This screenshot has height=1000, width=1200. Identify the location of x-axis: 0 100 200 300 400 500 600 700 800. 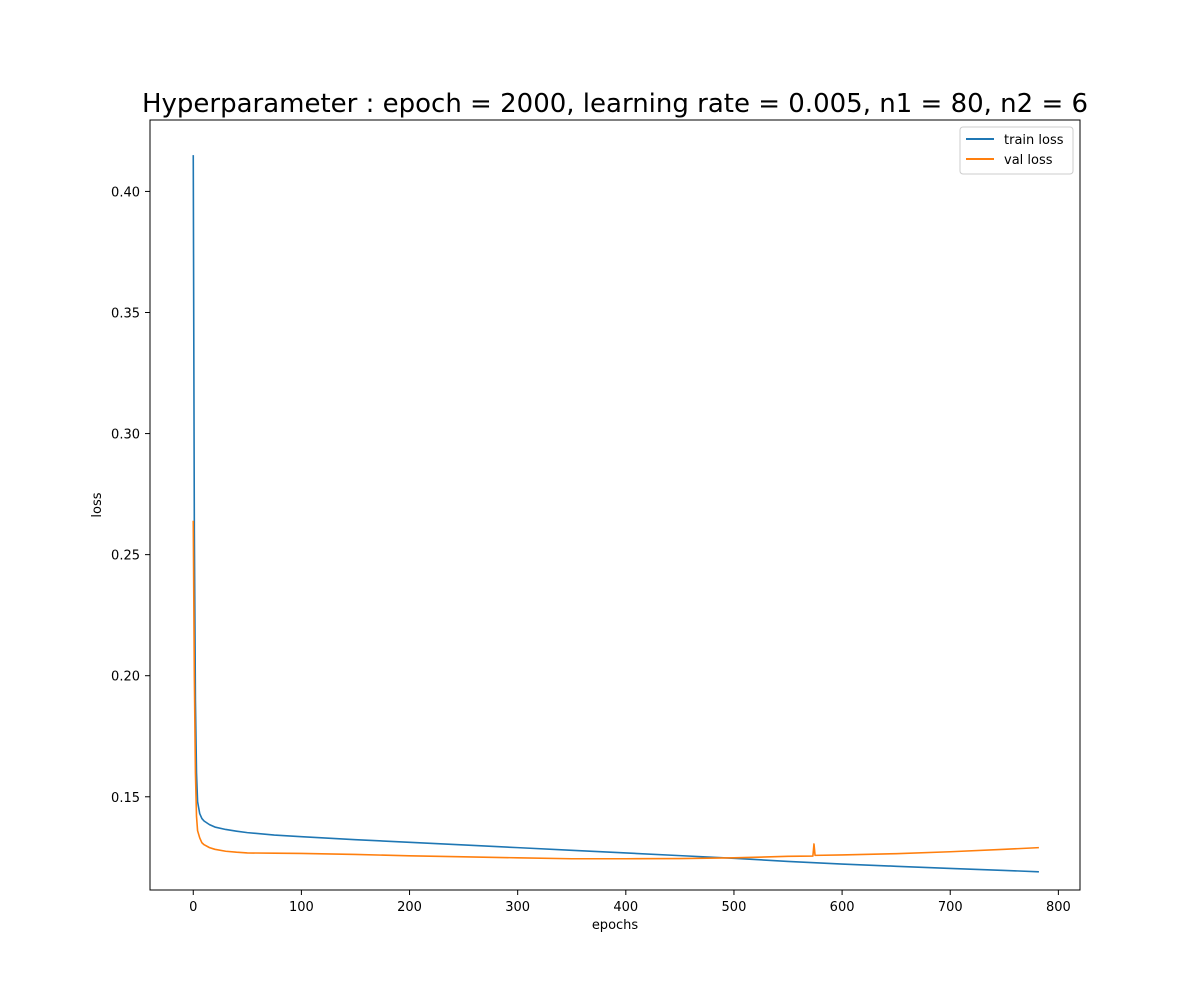
(630, 902).